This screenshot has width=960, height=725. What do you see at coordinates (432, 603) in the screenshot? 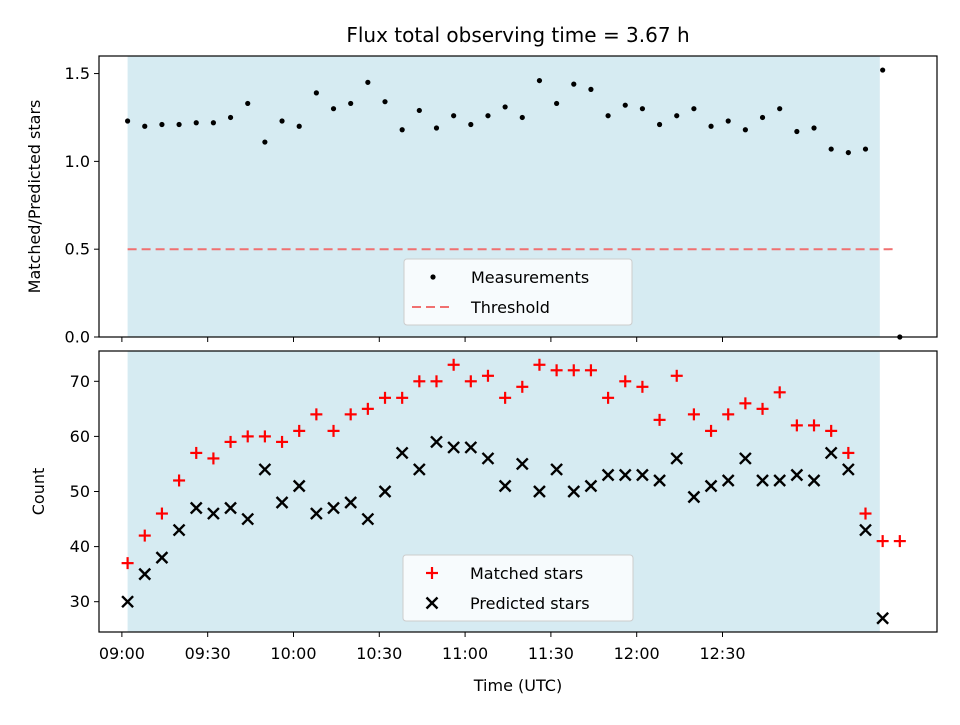
I see `legend-cross-glyph` at bounding box center [432, 603].